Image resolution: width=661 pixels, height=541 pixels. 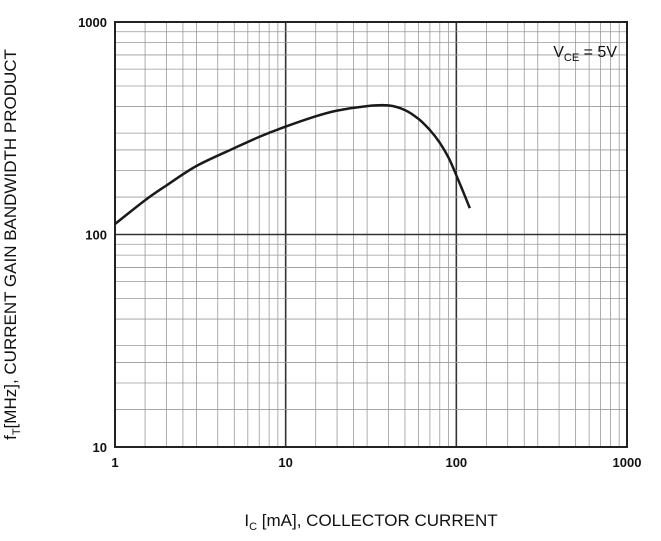 What do you see at coordinates (571, 58) in the screenshot?
I see `annotation-sub: CE` at bounding box center [571, 58].